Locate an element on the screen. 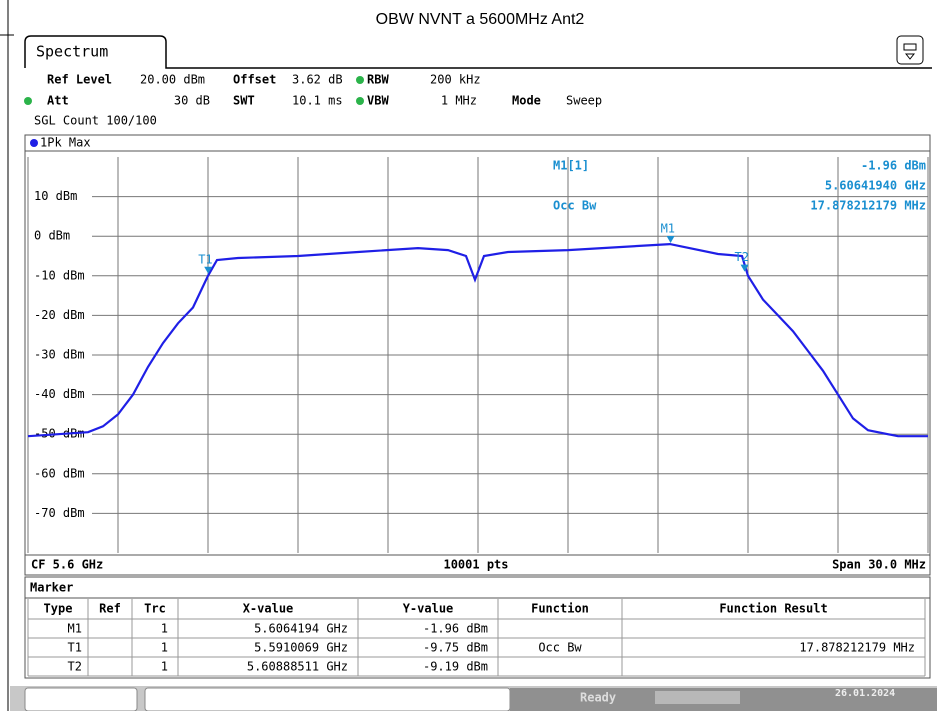  table-cell: 17.878212179 MHz is located at coordinates (857, 648).